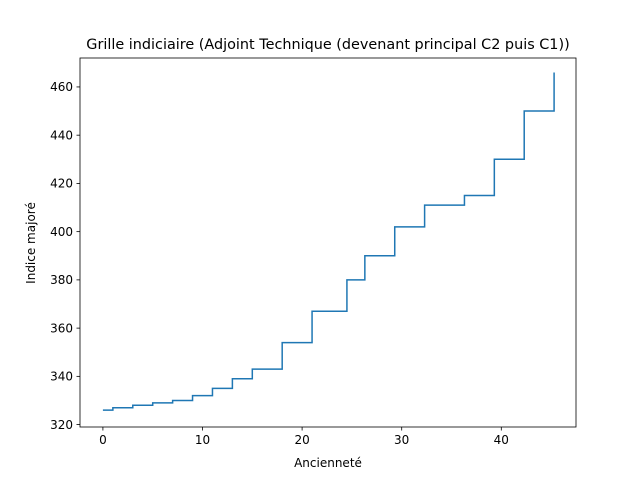 The width and height of the screenshot is (640, 480). I want to click on x-tick-label: 40, so click(501, 440).